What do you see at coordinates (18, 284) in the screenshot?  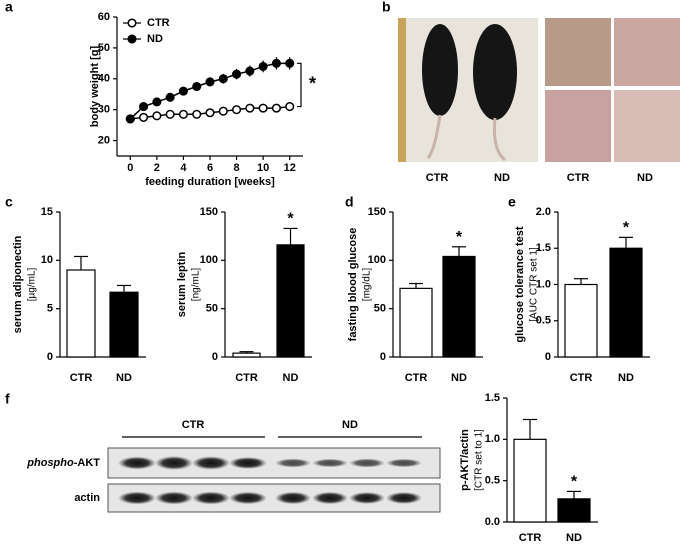 I see `y-axis-label: serum adiponectin` at bounding box center [18, 284].